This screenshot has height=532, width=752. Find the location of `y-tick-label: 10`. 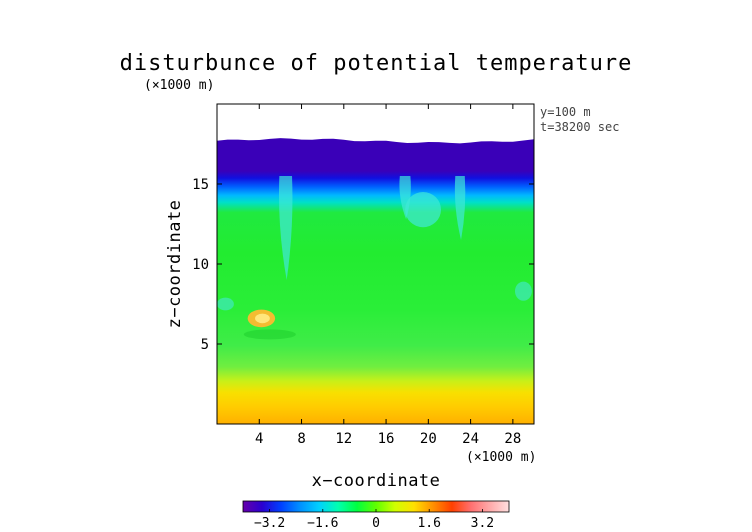

y-tick-label: 10 is located at coordinates (200, 265).